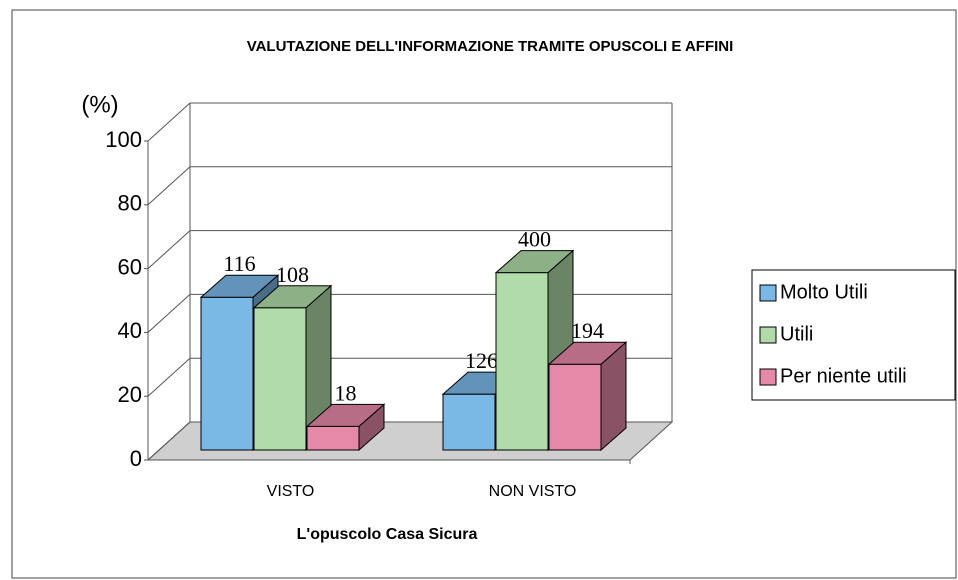  Describe the element at coordinates (796, 334) in the screenshot. I see `legend-label: Utili` at that location.